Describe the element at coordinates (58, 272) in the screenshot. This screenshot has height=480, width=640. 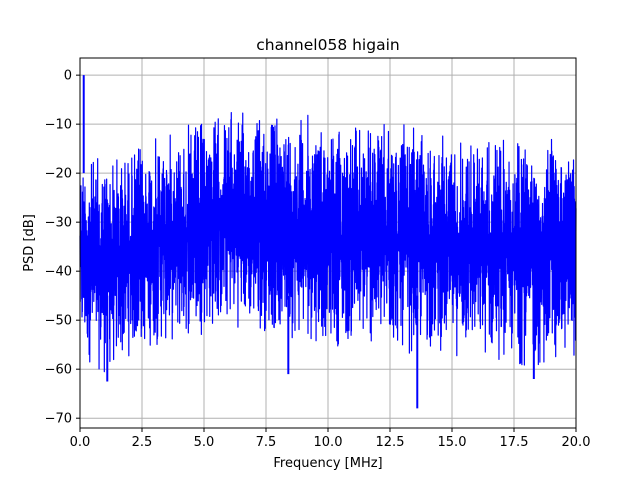
I see `y-tick-label: −40` at that location.